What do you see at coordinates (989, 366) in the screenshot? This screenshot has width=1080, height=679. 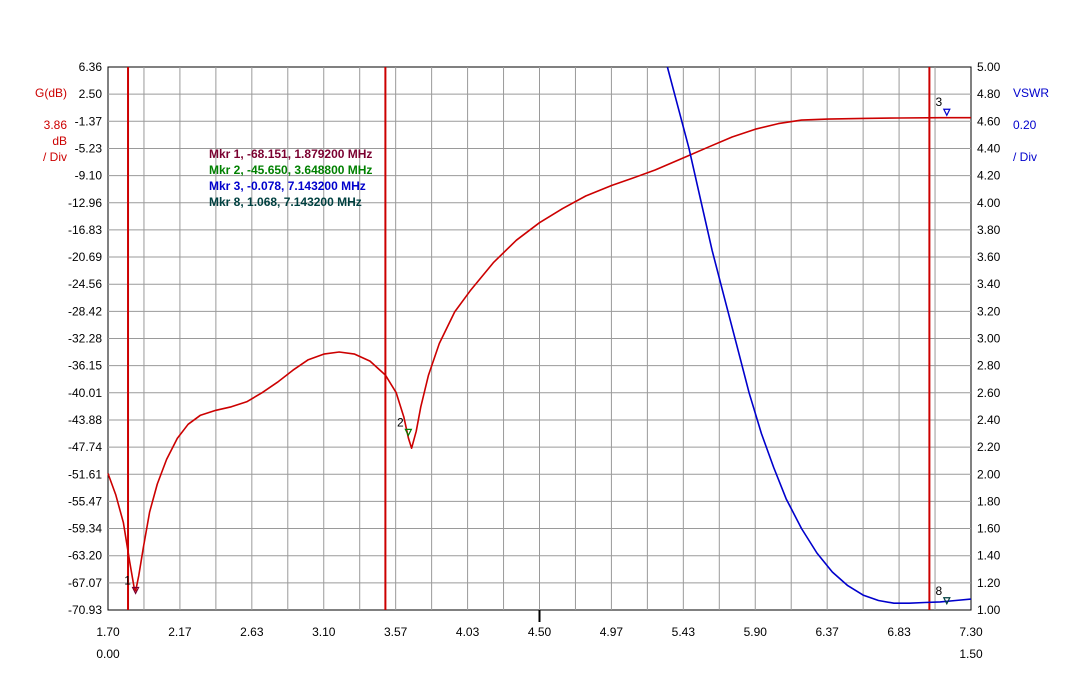 I see `right-tick-label: 2.80` at bounding box center [989, 366].